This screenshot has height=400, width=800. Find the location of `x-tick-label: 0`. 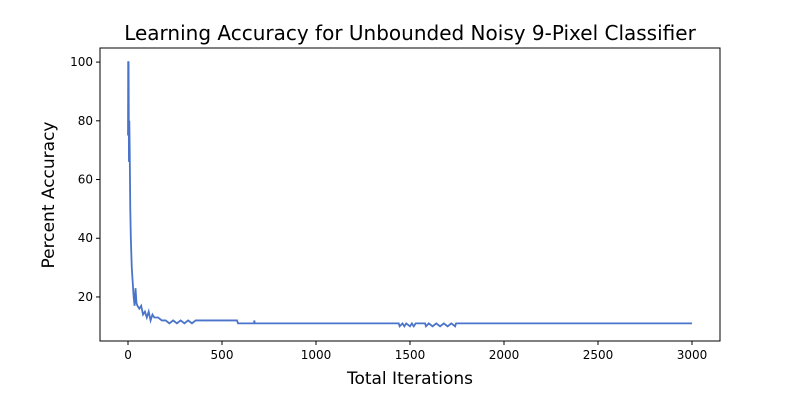

x-tick-label: 0 is located at coordinates (128, 355).